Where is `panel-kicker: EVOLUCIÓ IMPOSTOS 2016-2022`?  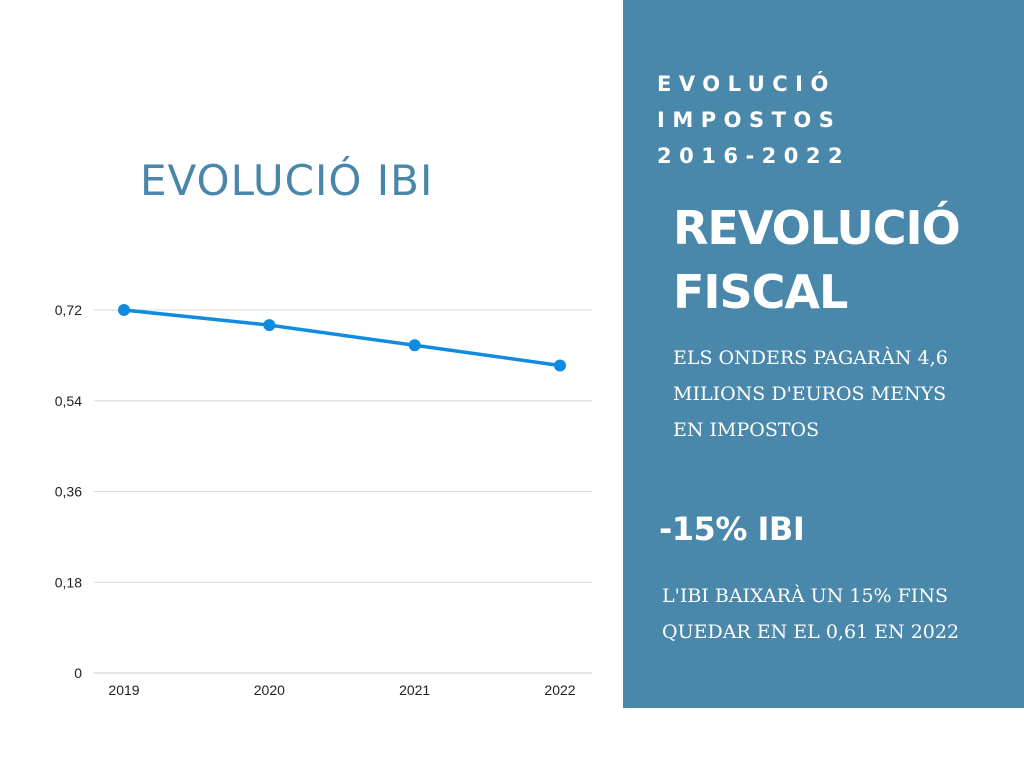
panel-kicker: EVOLUCIÓ IMPOSTOS 2016-2022 is located at coordinates (753, 120).